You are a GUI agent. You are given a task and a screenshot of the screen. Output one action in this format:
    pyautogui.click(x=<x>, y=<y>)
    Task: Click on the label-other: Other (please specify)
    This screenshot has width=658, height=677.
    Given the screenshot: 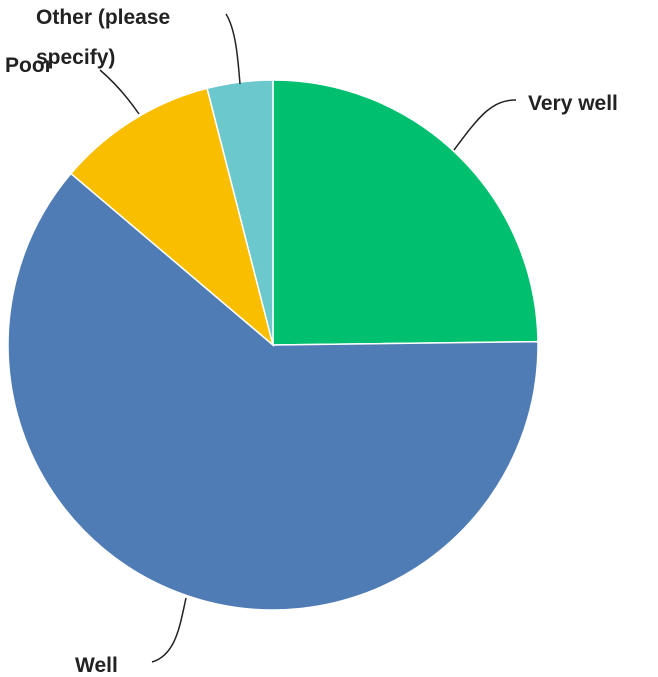 What is the action you would take?
    pyautogui.click(x=106, y=37)
    